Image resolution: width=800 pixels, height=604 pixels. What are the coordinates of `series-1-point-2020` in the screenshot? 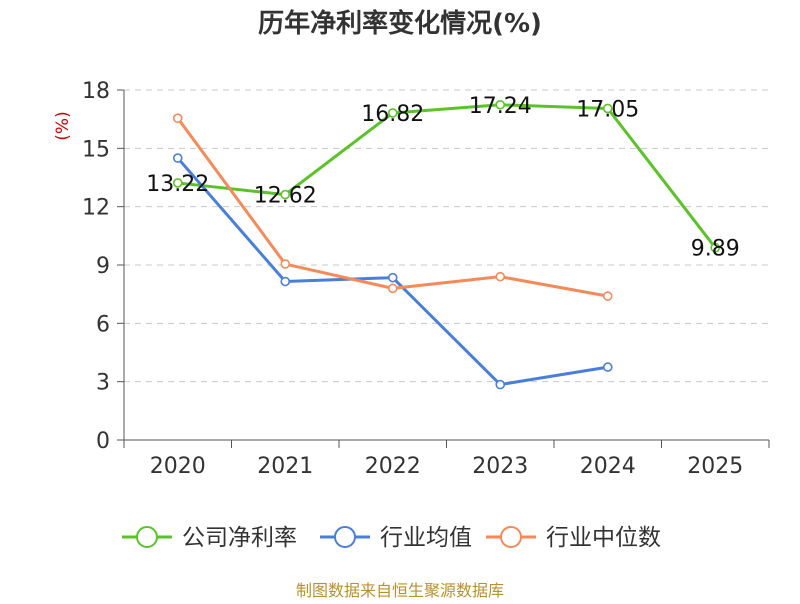 It's located at (177, 158).